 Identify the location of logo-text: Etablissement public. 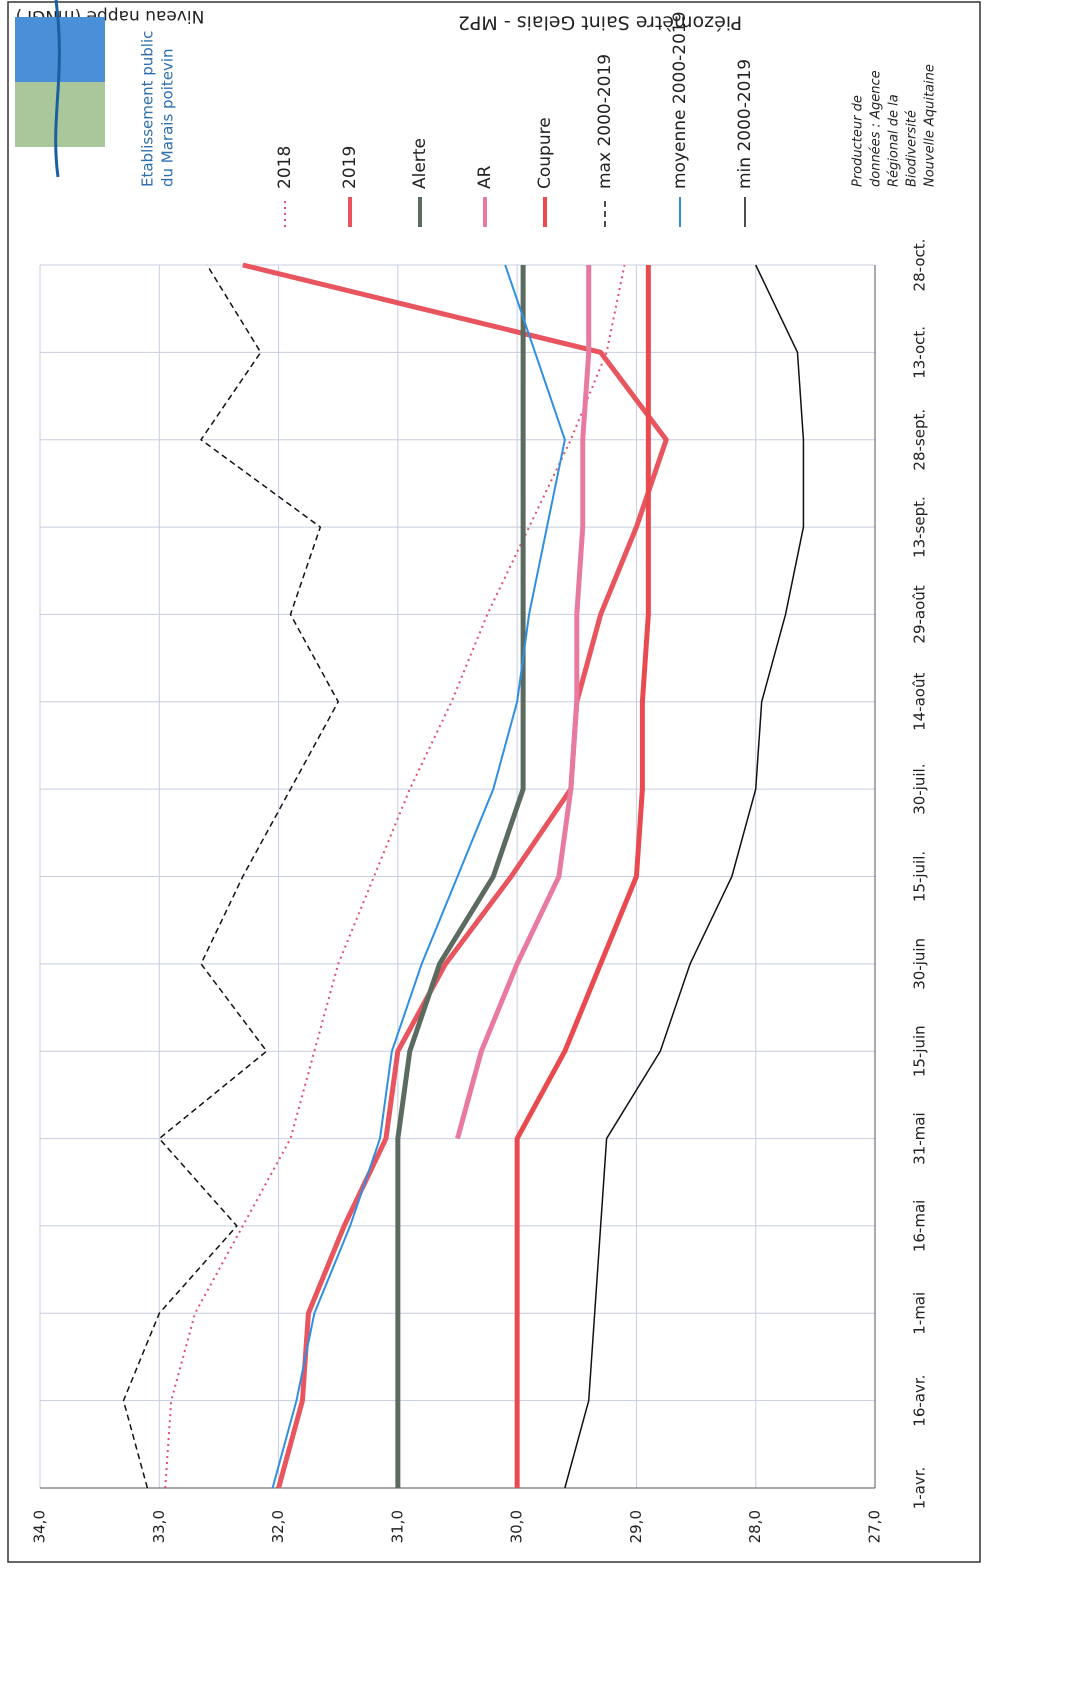
(148, 109).